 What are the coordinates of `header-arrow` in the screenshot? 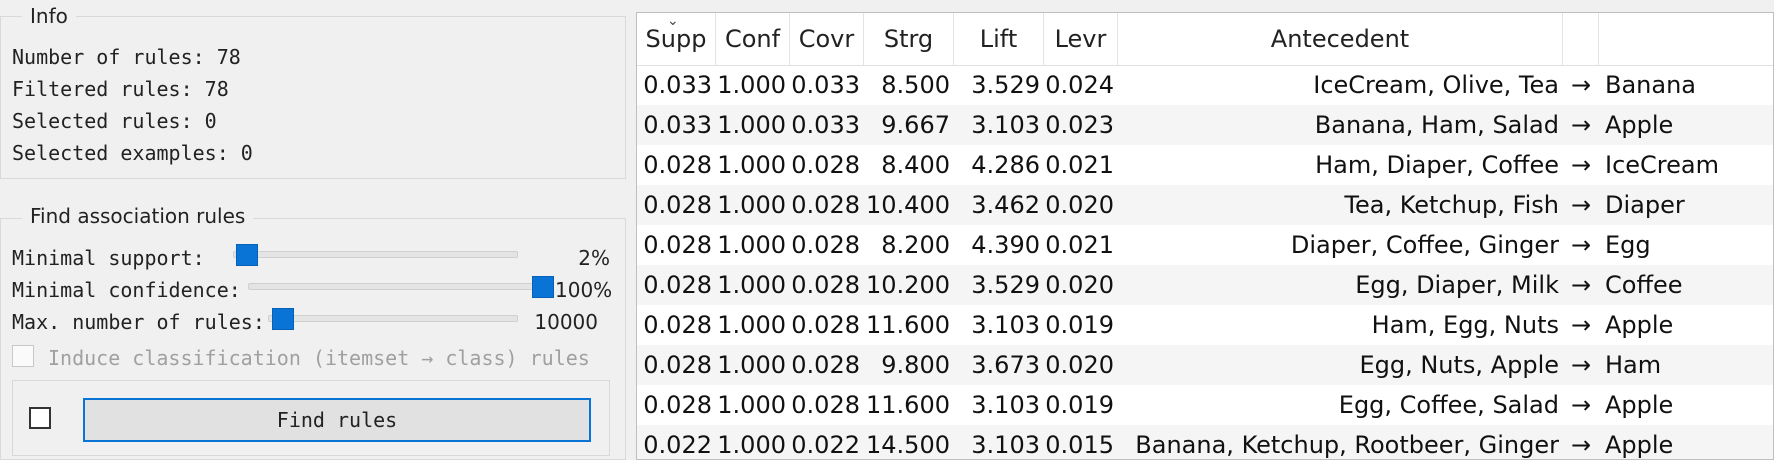 It's located at (1581, 39).